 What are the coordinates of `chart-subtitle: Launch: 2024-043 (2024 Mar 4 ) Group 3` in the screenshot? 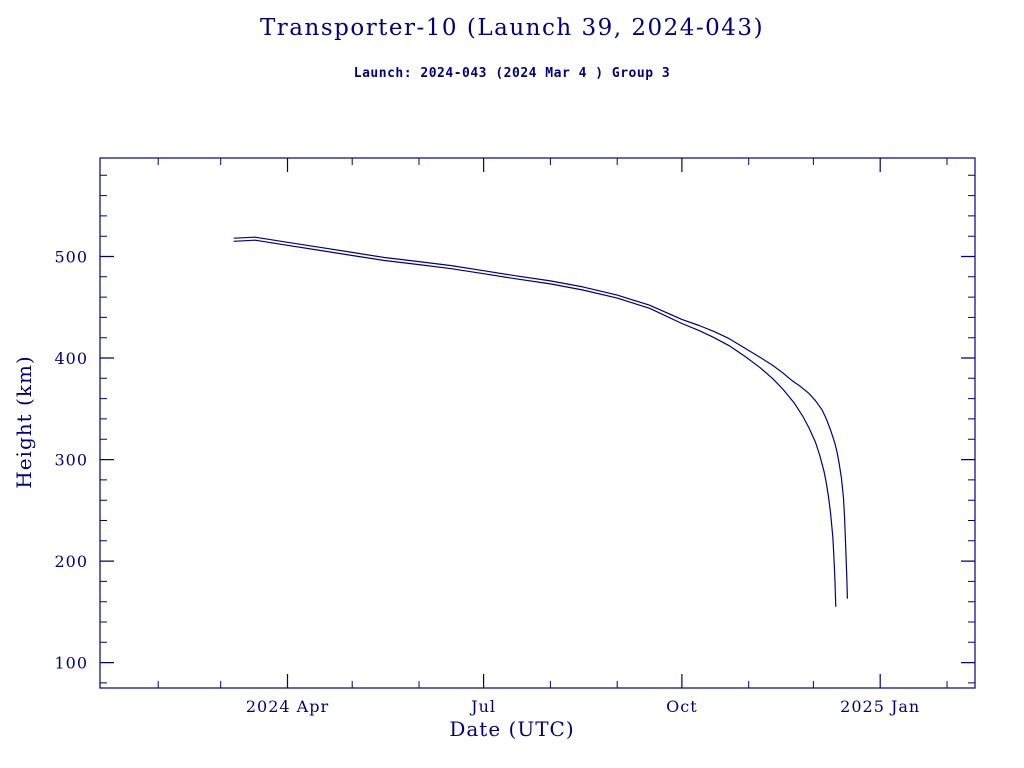 It's located at (512, 73).